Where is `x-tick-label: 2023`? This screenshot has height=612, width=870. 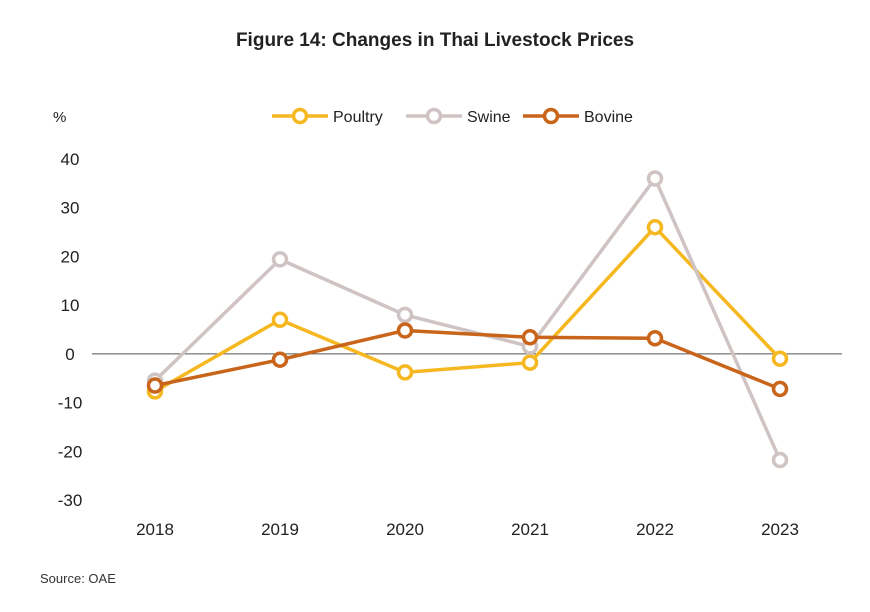
x-tick-label: 2023 is located at coordinates (780, 529).